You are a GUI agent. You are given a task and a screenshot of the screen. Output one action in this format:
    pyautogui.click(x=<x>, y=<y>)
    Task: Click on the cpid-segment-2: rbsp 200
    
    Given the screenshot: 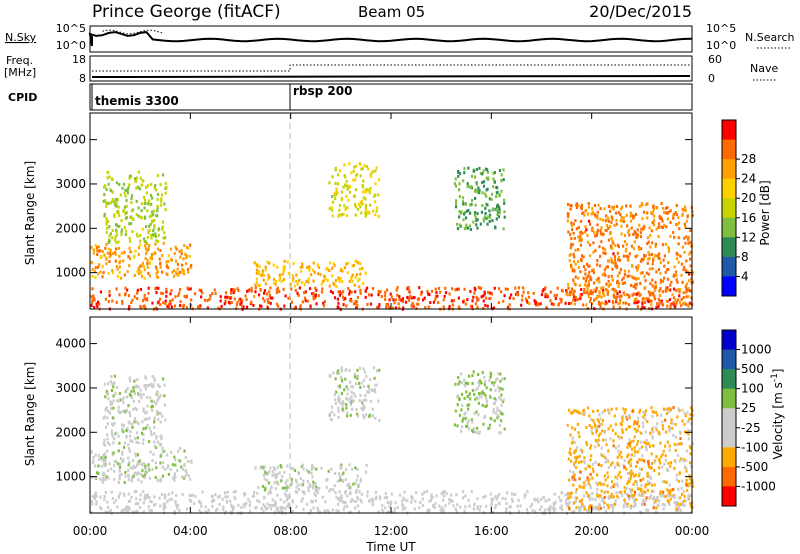 What is the action you would take?
    pyautogui.click(x=322, y=91)
    